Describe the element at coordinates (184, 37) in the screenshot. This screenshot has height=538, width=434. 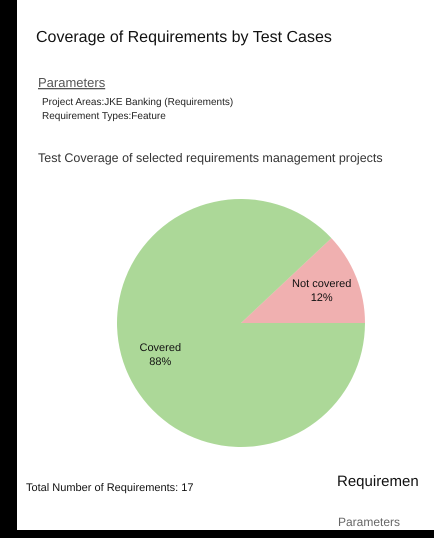
I see `chart-title: Coverage of Requirements by Test Cases` at that location.